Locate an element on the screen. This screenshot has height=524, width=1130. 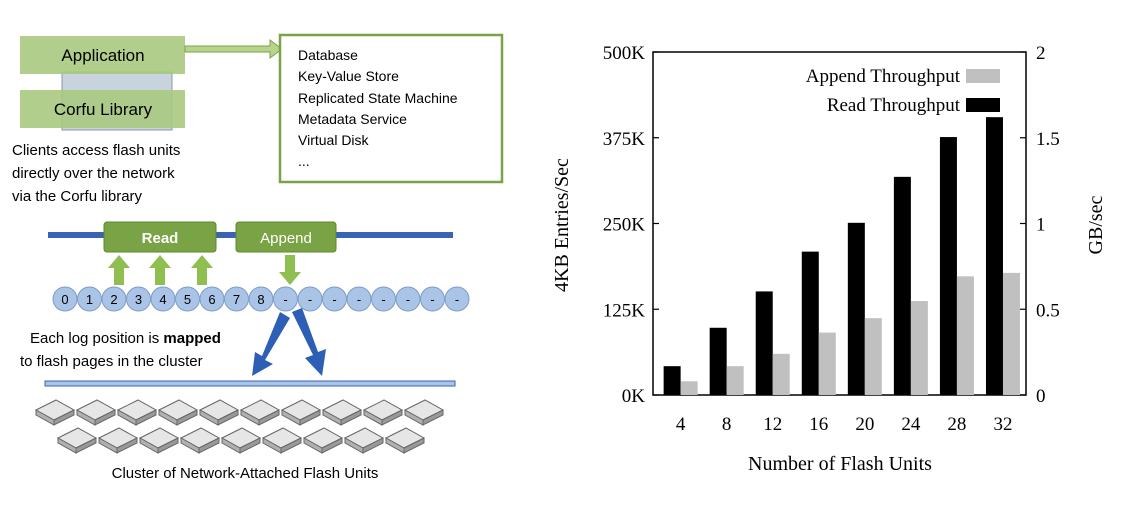
x-tick-label: 16 is located at coordinates (818, 424).